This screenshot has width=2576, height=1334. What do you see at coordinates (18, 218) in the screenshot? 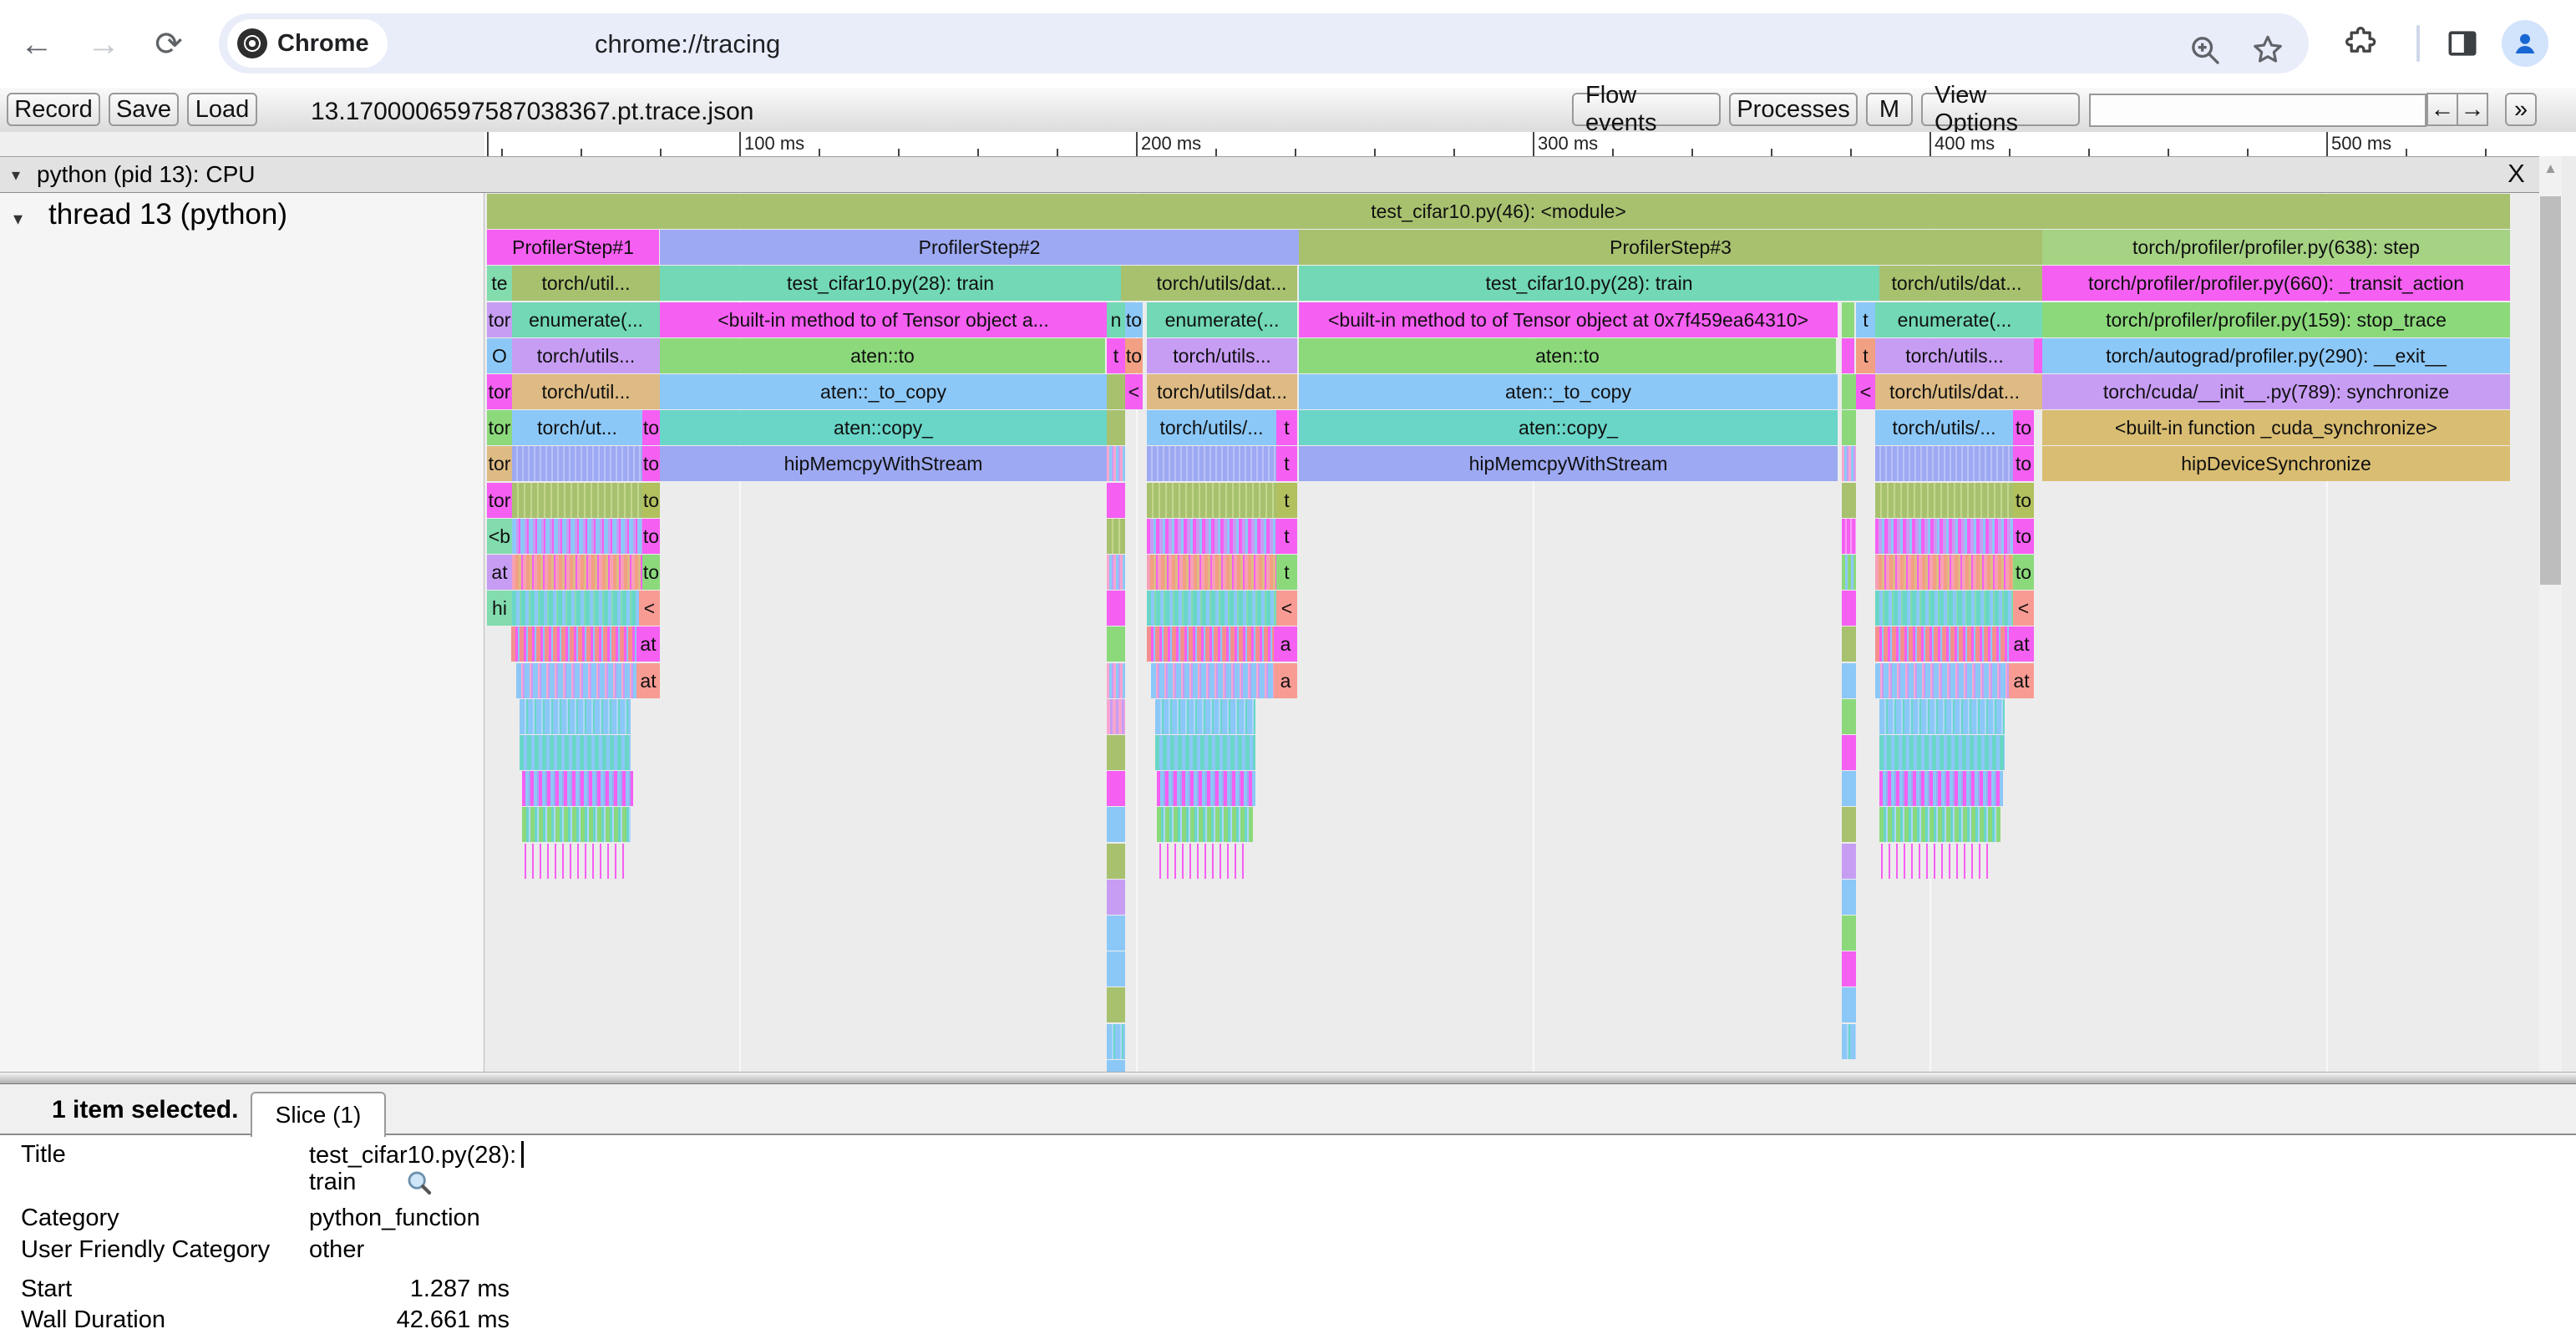
I see `thread-collapse-triangle-icon: ▾` at bounding box center [18, 218].